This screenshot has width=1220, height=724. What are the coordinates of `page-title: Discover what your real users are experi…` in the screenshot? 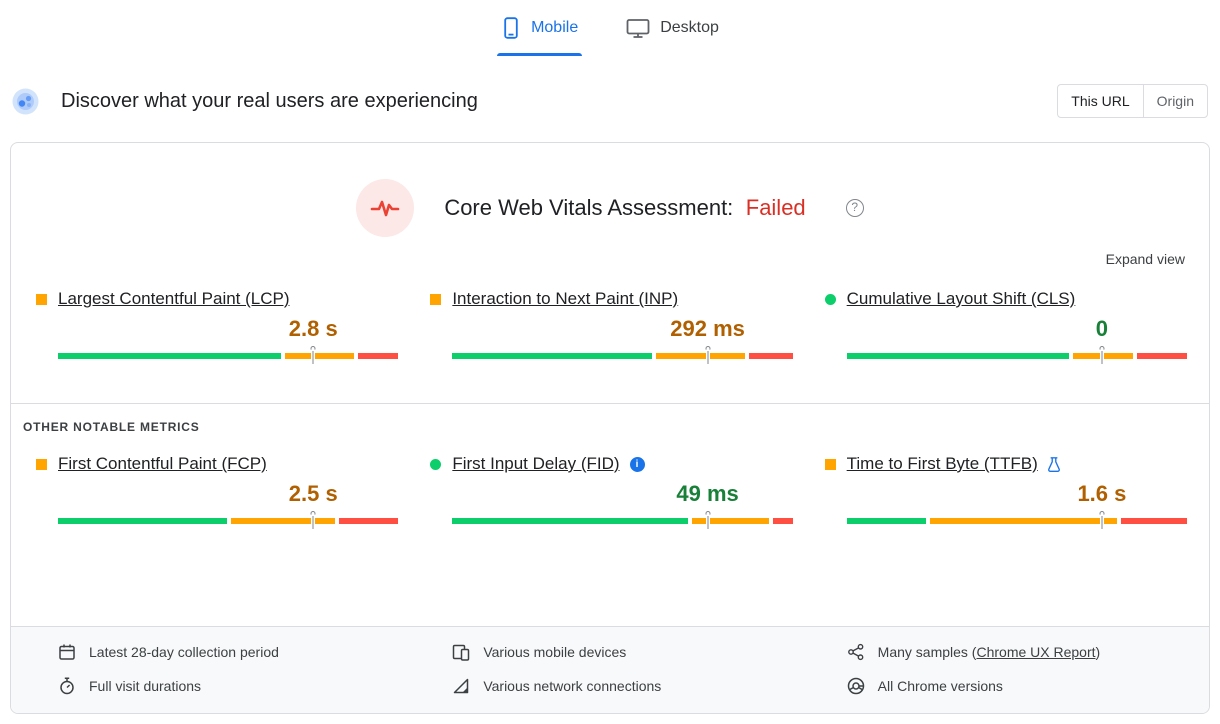 It's located at (269, 100).